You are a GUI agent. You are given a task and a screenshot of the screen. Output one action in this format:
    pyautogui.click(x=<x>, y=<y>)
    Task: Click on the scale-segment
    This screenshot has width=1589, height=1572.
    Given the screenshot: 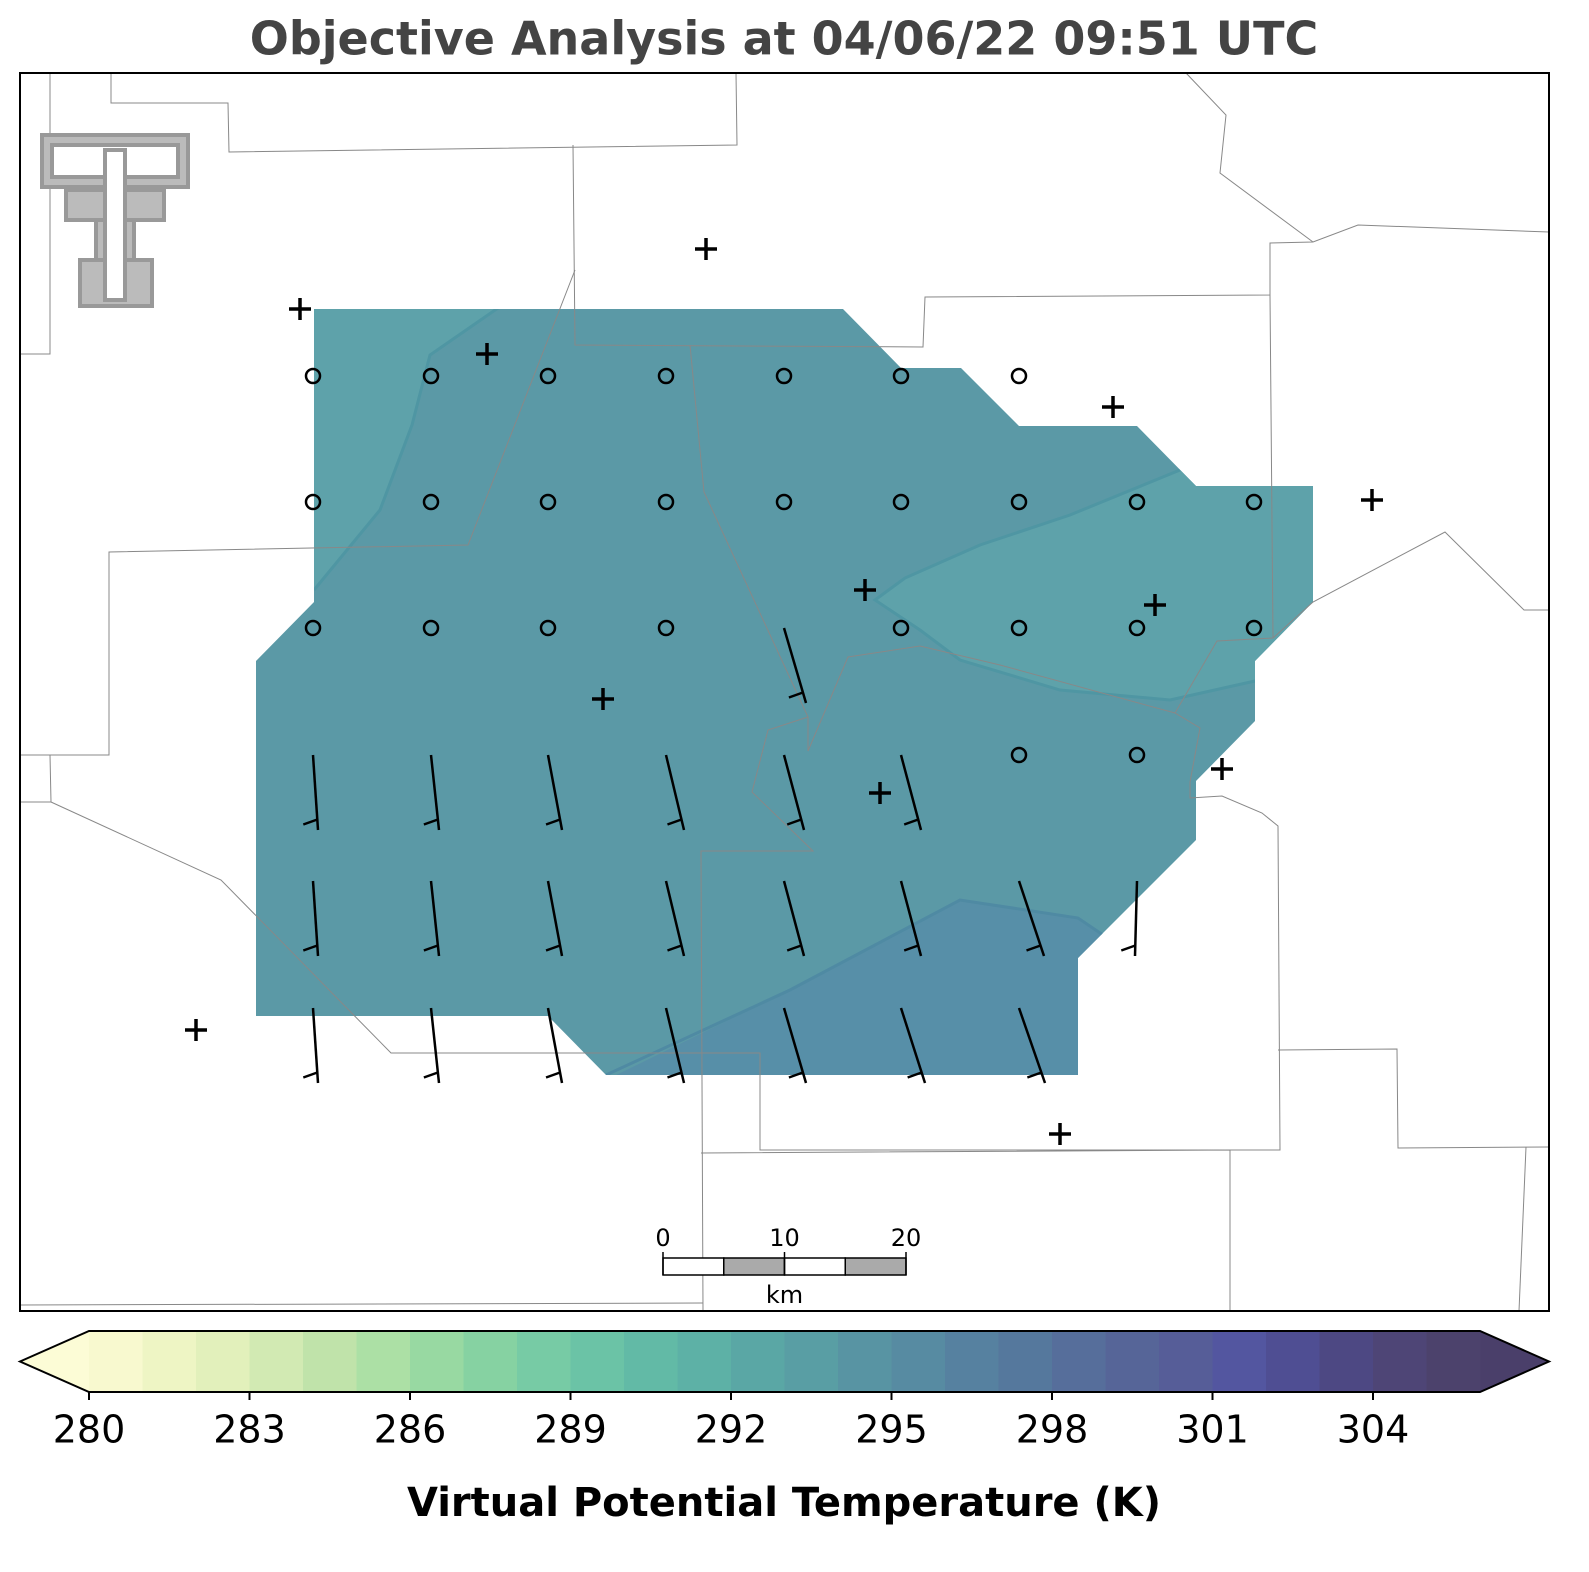 What is the action you would take?
    pyautogui.click(x=693, y=1266)
    